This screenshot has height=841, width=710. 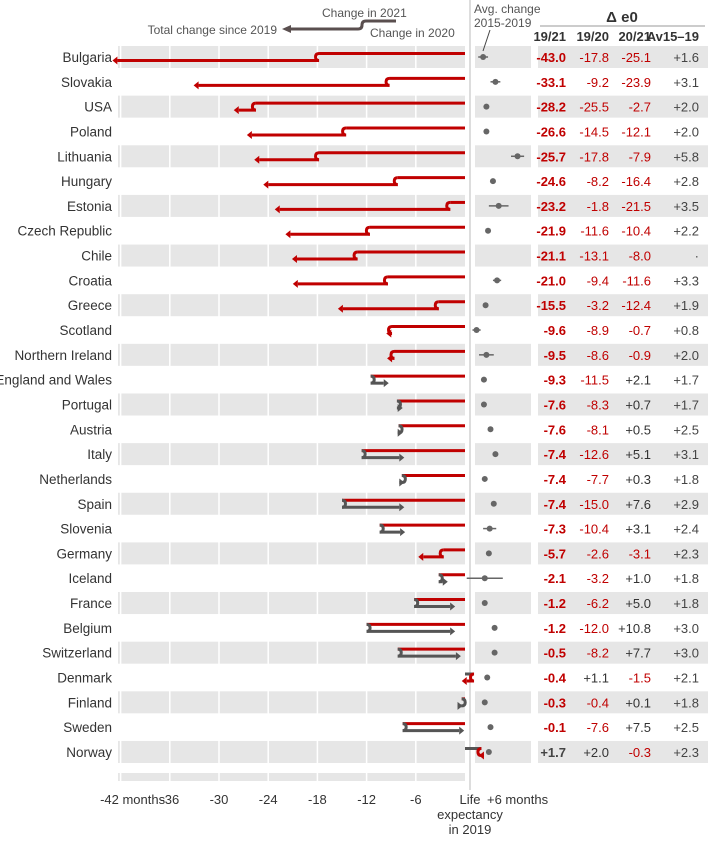 I want to click on axis-tick-label: -18, so click(x=317, y=799).